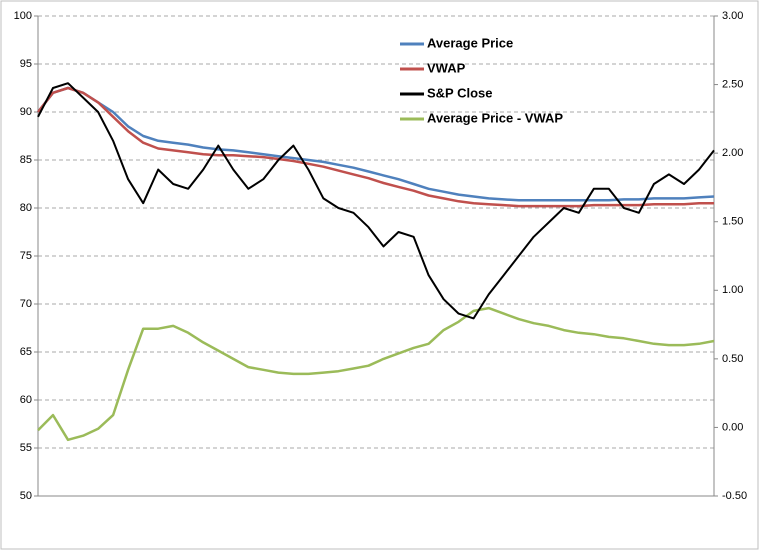 This screenshot has height=551, width=760. I want to click on y2-tick-label: 0.50, so click(732, 359).